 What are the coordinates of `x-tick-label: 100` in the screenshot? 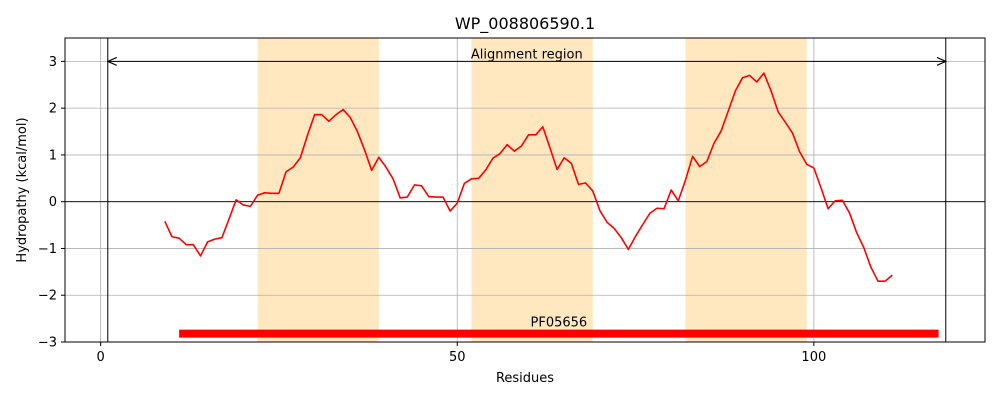 It's located at (813, 357).